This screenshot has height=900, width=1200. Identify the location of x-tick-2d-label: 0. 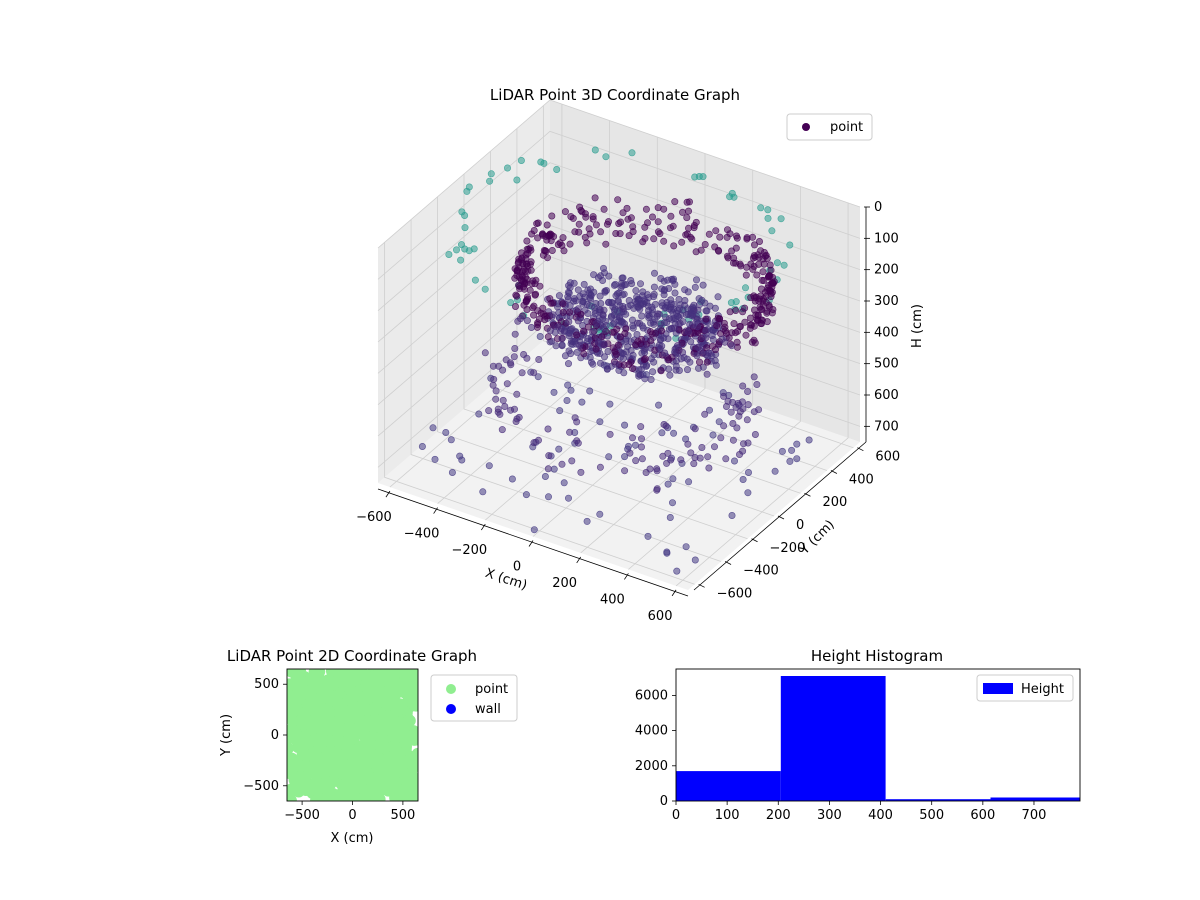
(352, 815).